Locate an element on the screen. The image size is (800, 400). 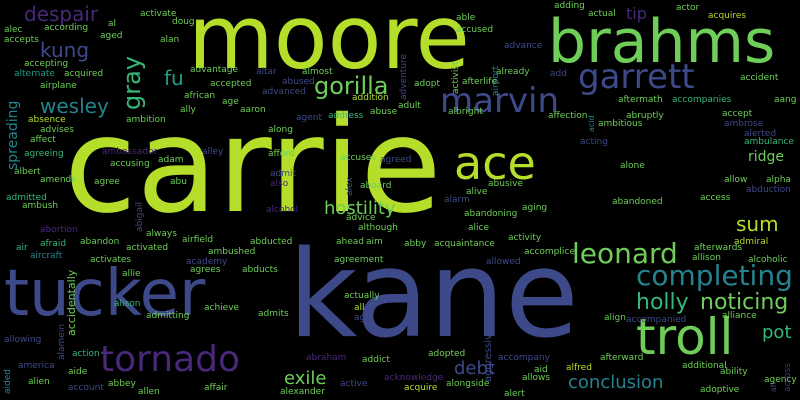
word-pot: pot is located at coordinates (777, 332).